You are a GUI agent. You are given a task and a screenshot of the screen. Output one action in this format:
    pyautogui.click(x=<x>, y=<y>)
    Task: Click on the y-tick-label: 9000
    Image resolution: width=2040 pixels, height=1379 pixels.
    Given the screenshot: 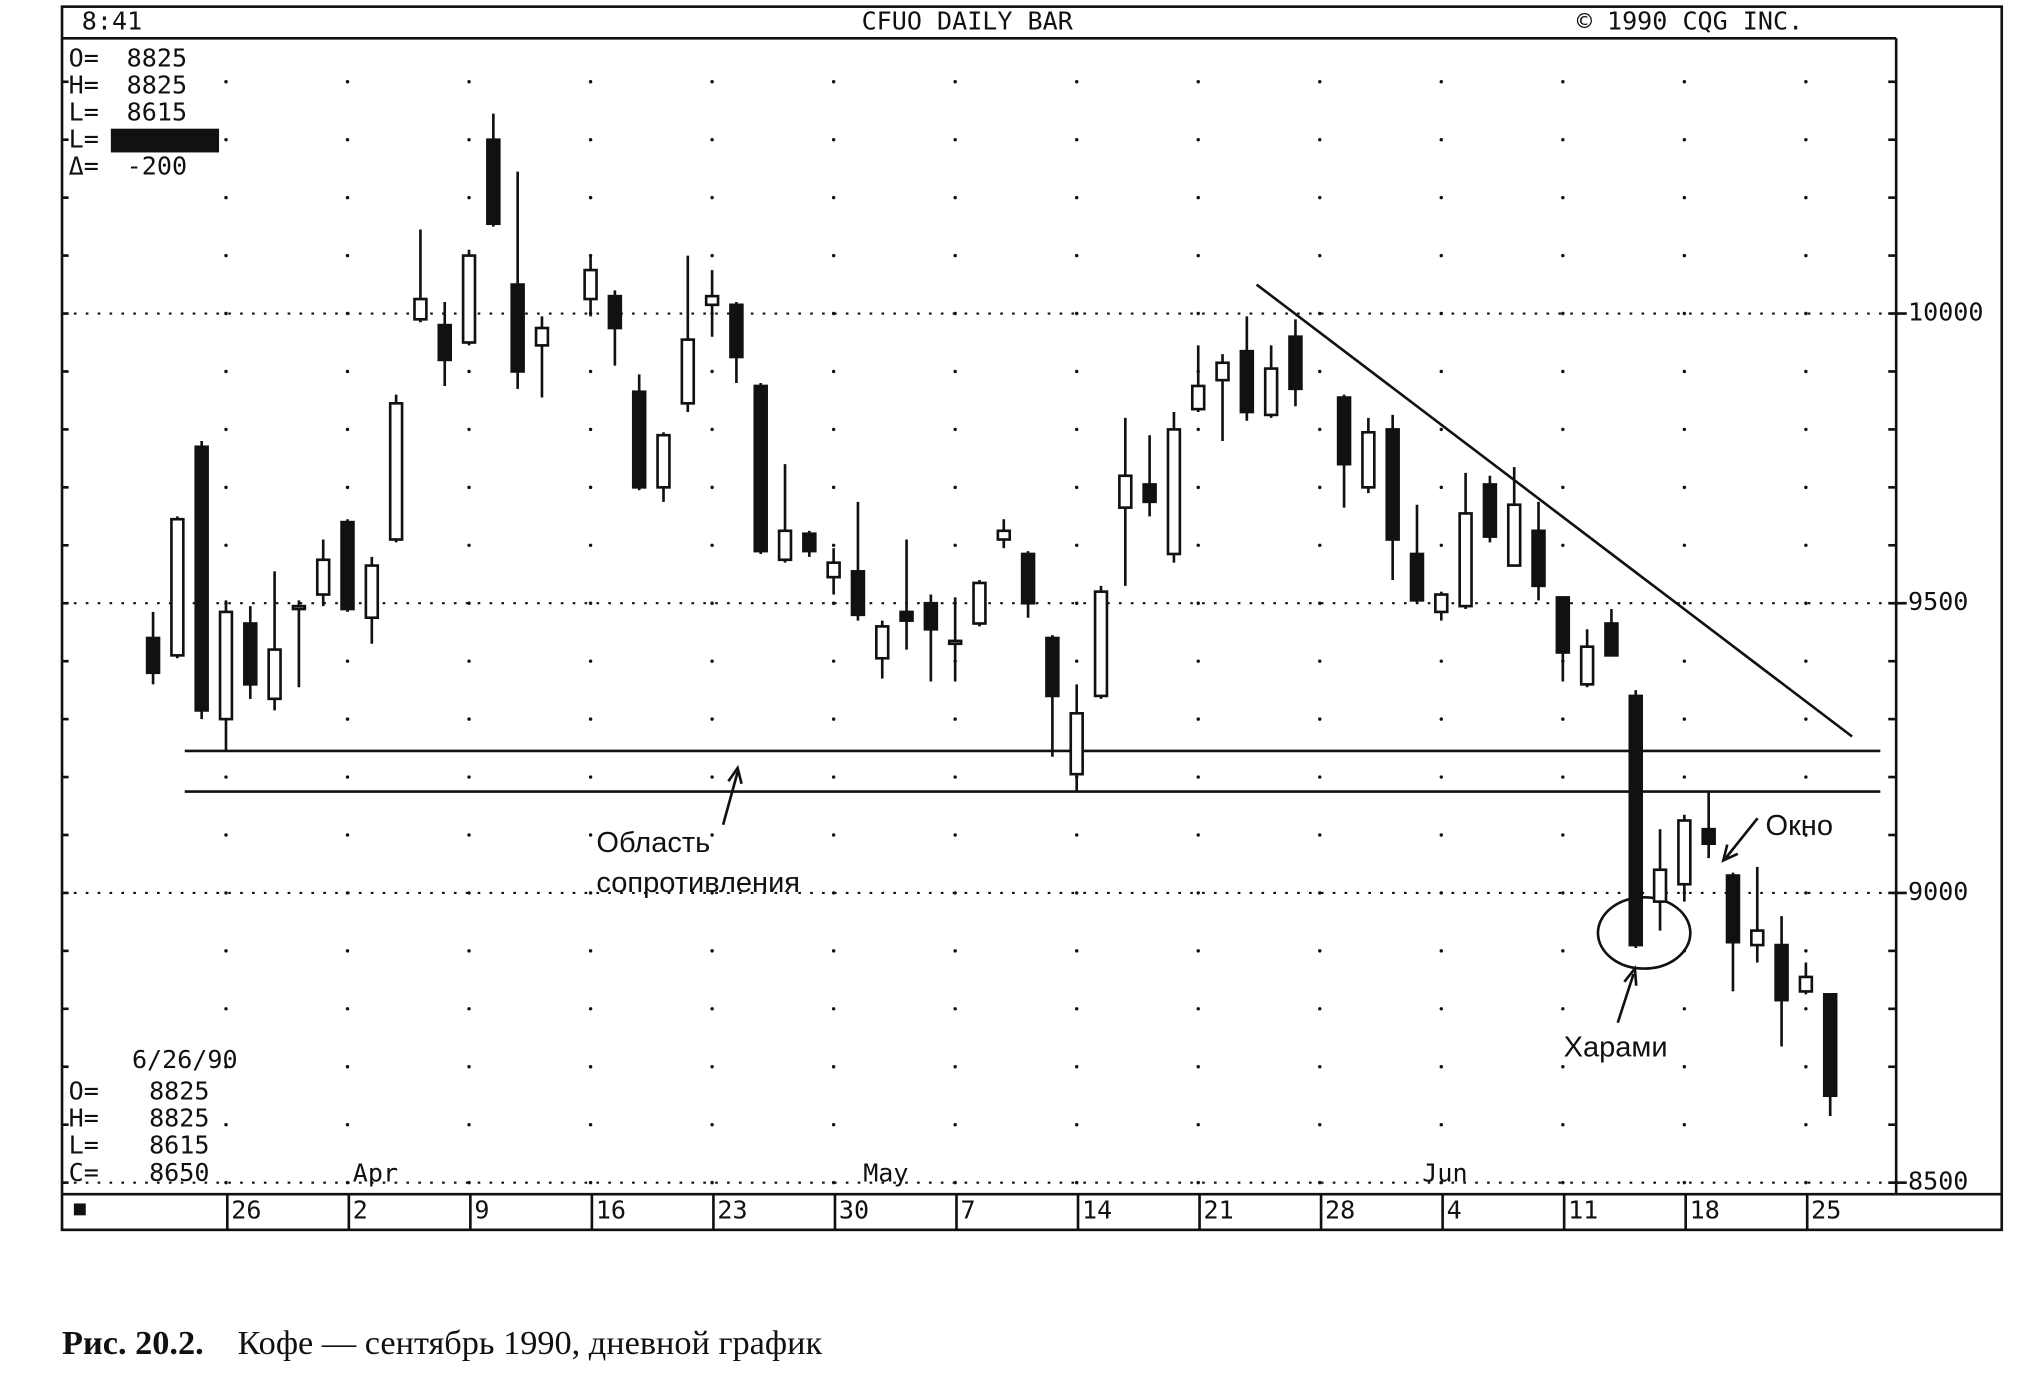 What is the action you would take?
    pyautogui.click(x=1938, y=891)
    